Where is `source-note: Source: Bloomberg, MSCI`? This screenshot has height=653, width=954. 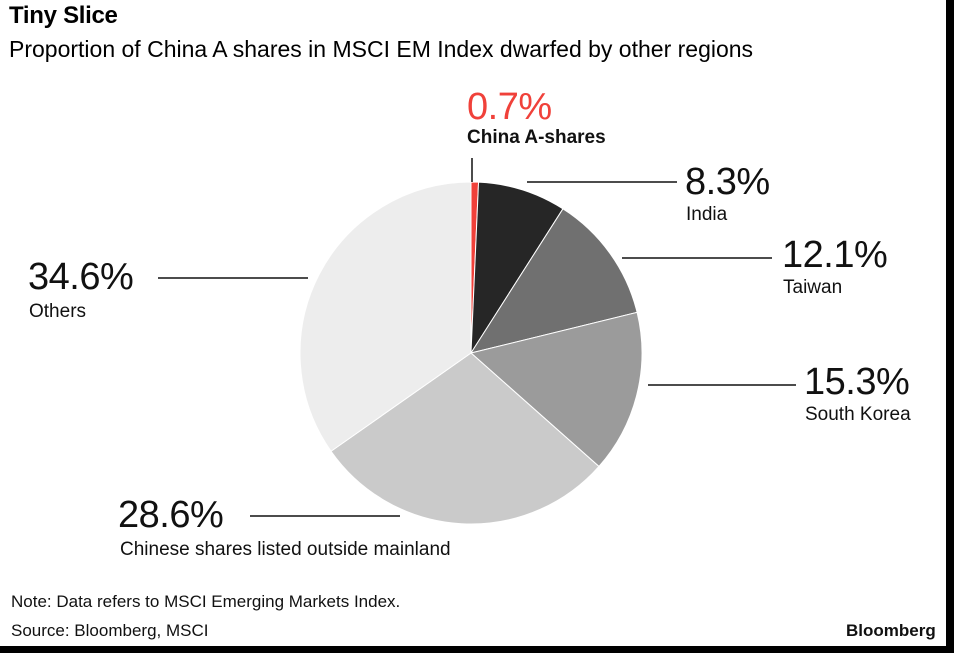 source-note: Source: Bloomberg, MSCI is located at coordinates (110, 630).